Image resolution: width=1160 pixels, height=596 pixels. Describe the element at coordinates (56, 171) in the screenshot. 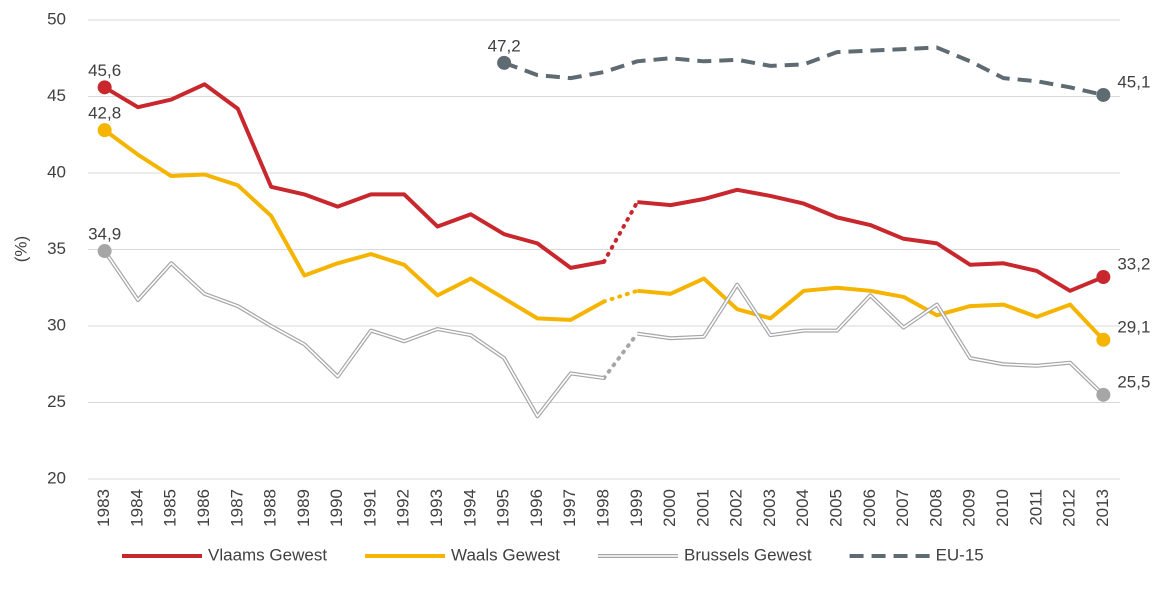

I see `y-tick-label: 40` at that location.